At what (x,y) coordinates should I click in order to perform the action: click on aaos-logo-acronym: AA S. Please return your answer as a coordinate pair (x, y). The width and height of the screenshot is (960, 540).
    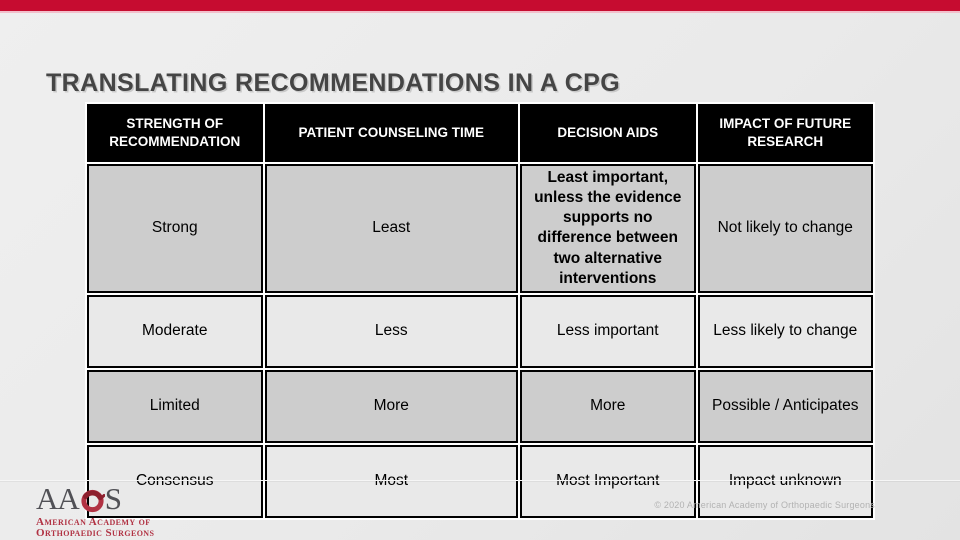
    Looking at the image, I should click on (136, 498).